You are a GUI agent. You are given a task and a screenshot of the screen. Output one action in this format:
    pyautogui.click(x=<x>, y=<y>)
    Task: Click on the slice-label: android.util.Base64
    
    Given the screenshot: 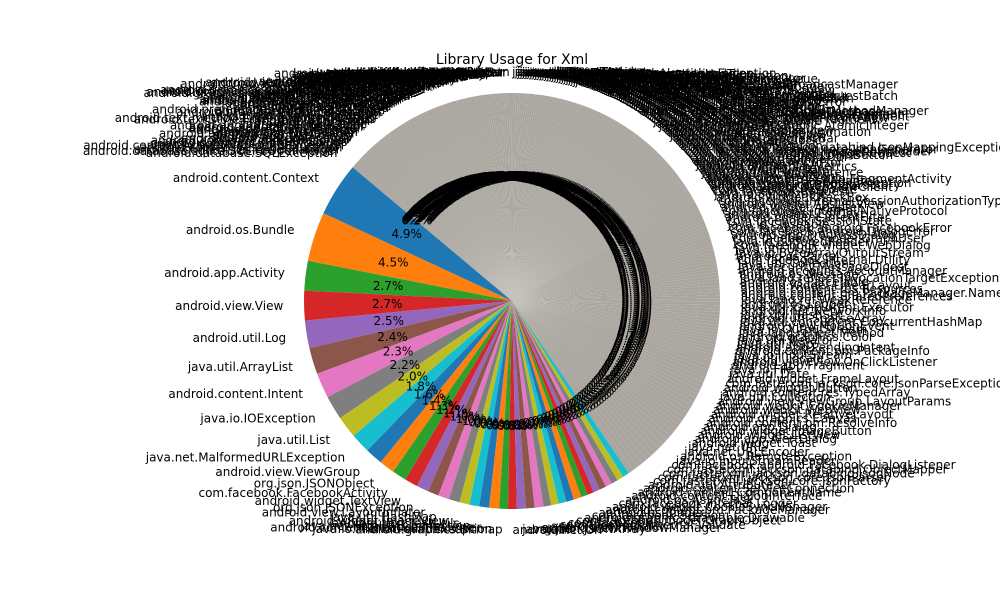 What is the action you would take?
    pyautogui.click(x=312, y=121)
    